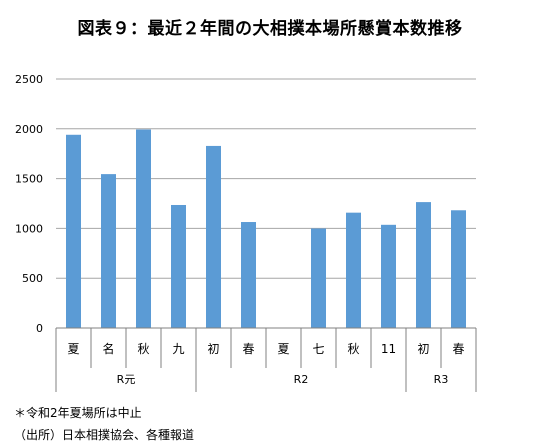 The width and height of the screenshot is (540, 448). Describe the element at coordinates (29, 228) in the screenshot. I see `y-tick-label: 1000` at that location.